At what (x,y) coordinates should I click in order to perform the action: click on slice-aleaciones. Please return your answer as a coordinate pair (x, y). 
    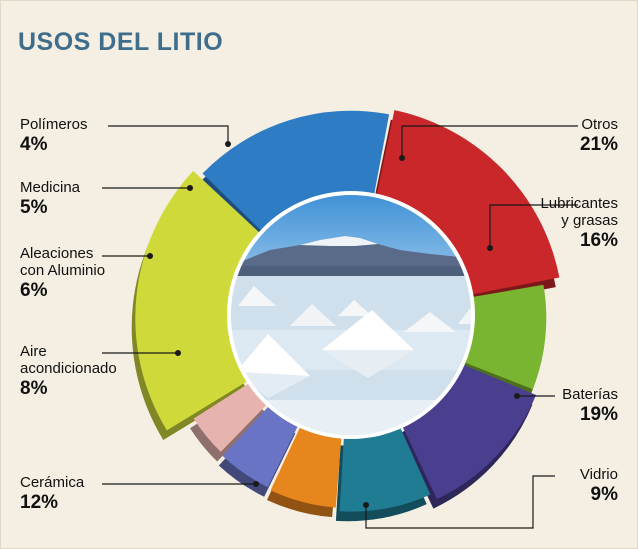
    Looking at the image, I should click on (306, 466).